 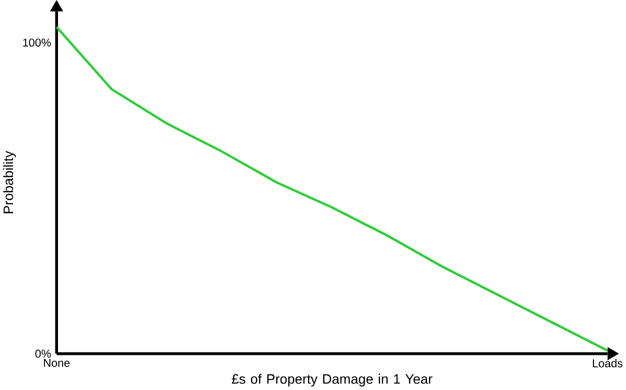 I want to click on y-tick-label: 0%, so click(x=43, y=354).